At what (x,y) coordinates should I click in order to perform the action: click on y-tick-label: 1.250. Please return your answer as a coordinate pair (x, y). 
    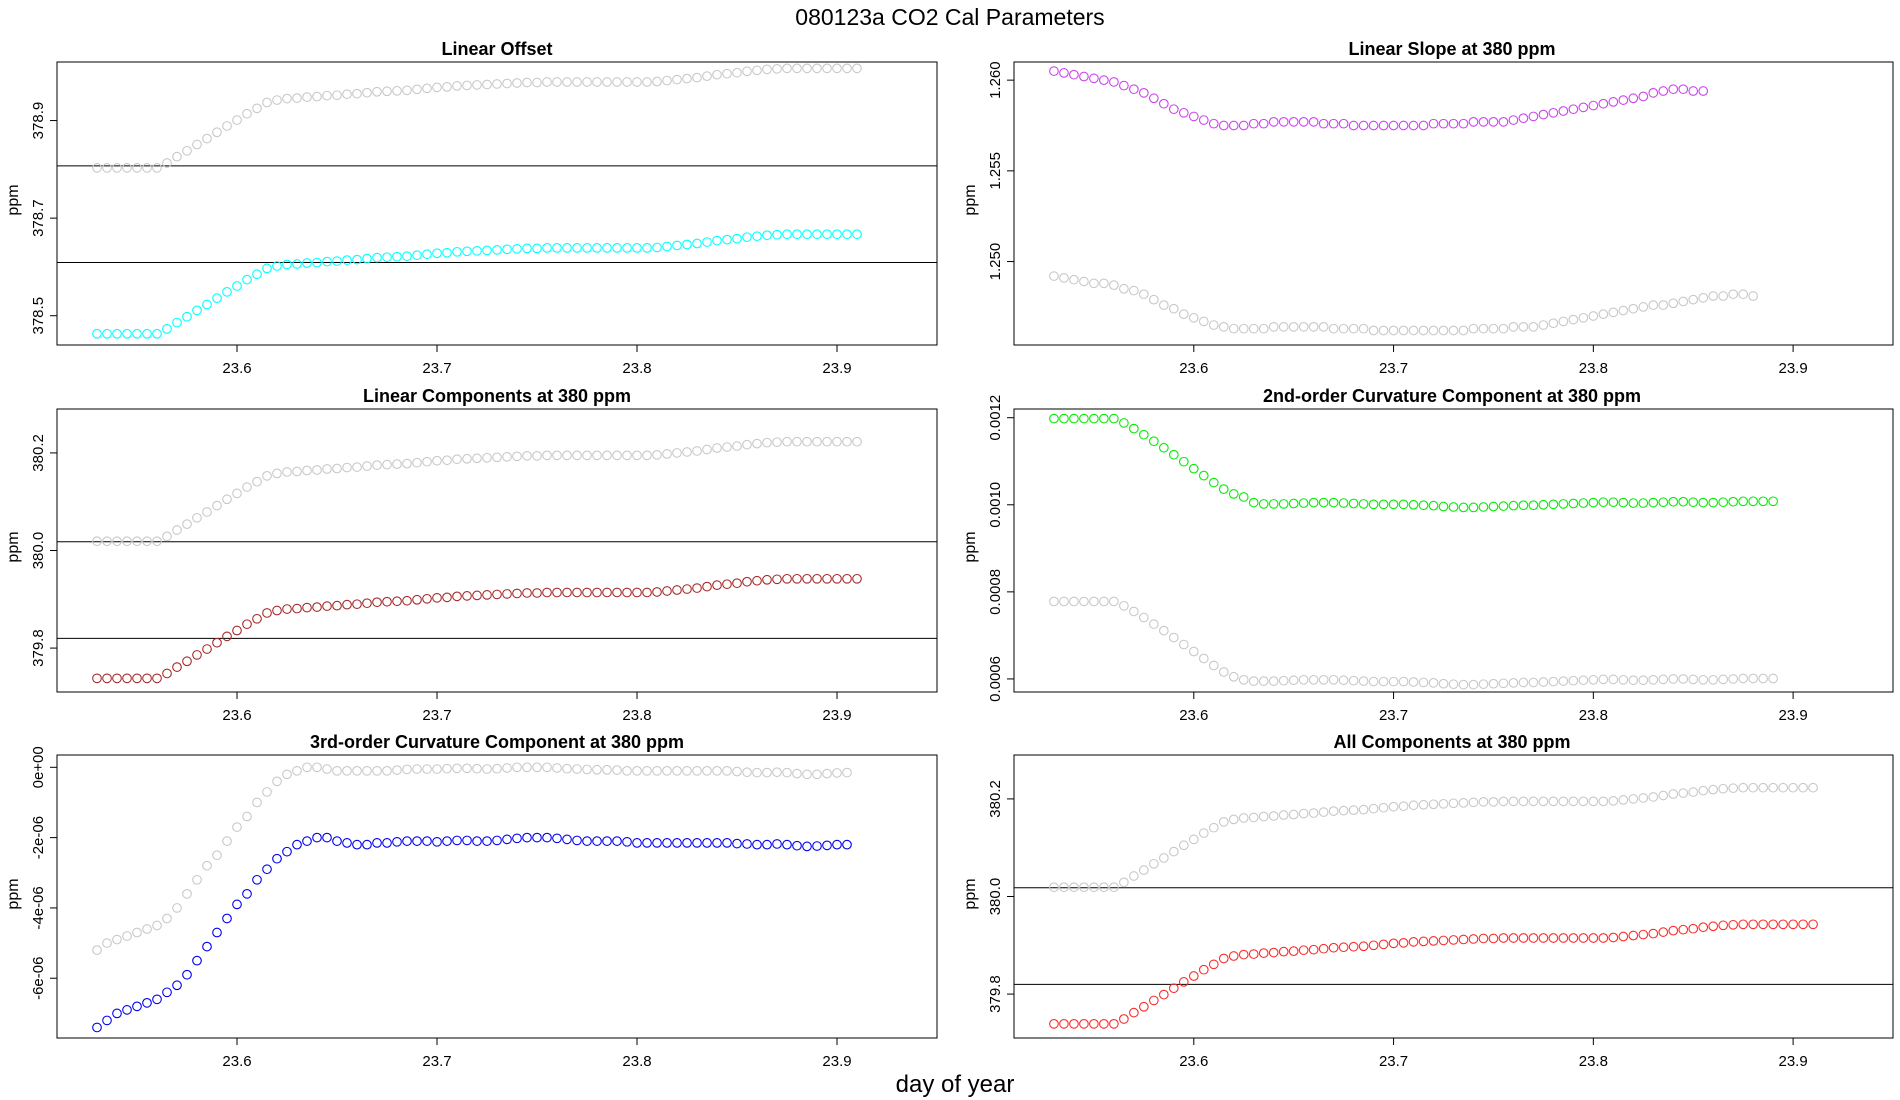
    Looking at the image, I should click on (995, 262).